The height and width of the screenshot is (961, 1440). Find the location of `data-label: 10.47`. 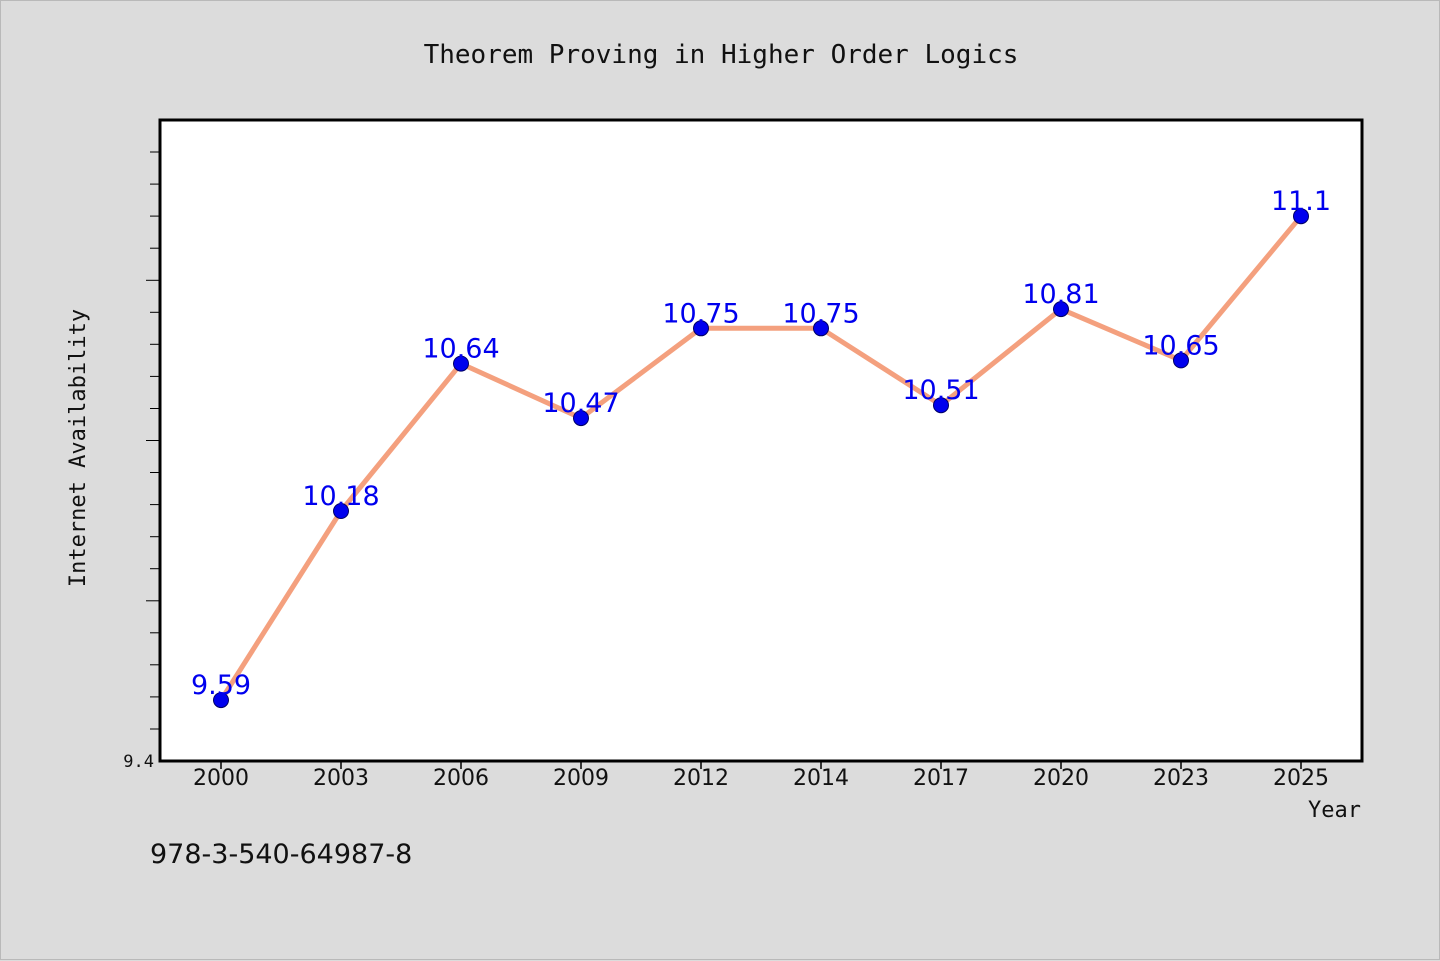

data-label: 10.47 is located at coordinates (580, 403).